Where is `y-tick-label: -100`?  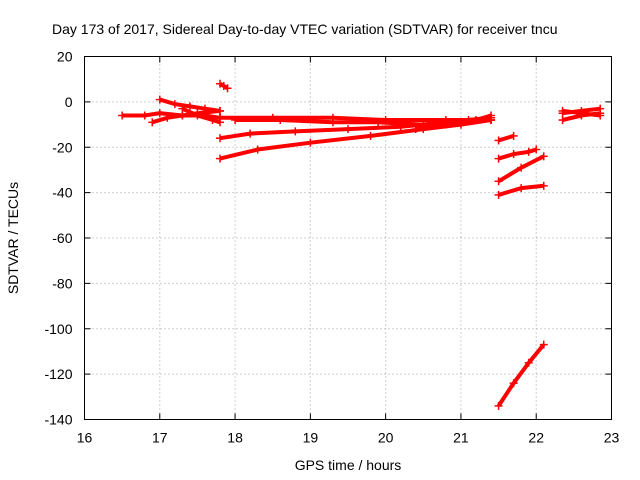
y-tick-label: -100 is located at coordinates (58, 329).